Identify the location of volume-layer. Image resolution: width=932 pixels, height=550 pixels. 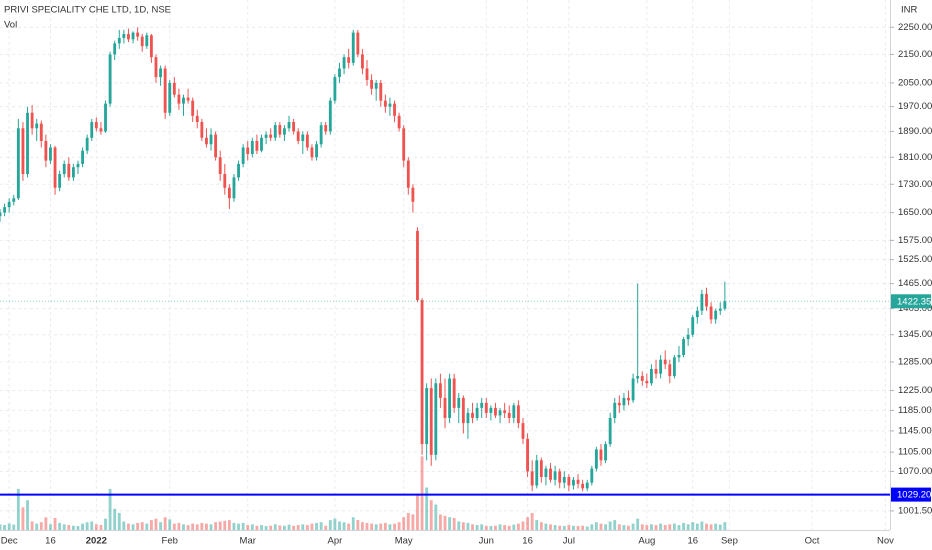
(363, 493).